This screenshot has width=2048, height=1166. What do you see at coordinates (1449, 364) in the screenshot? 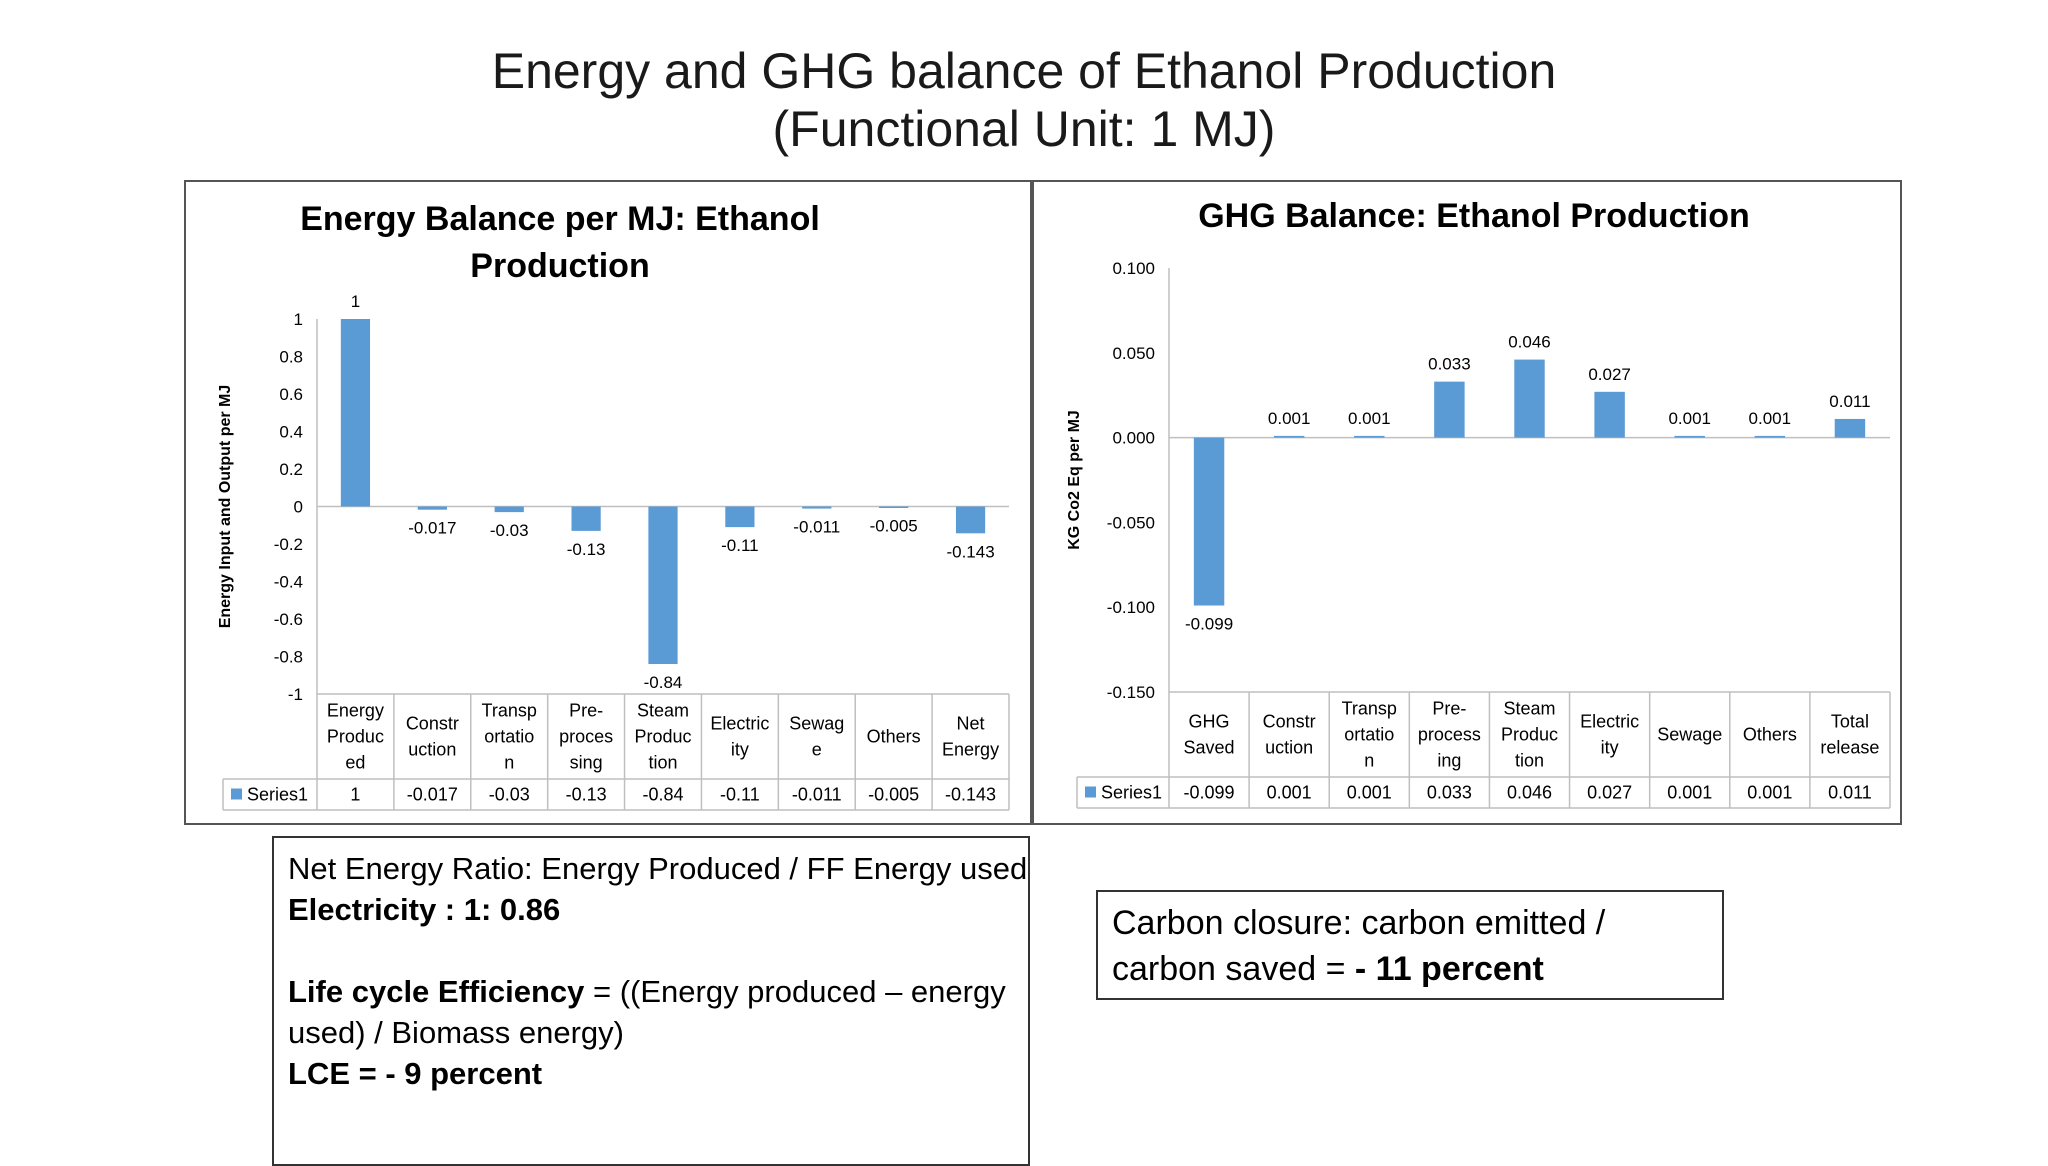
I see `data-label: 0.033` at bounding box center [1449, 364].